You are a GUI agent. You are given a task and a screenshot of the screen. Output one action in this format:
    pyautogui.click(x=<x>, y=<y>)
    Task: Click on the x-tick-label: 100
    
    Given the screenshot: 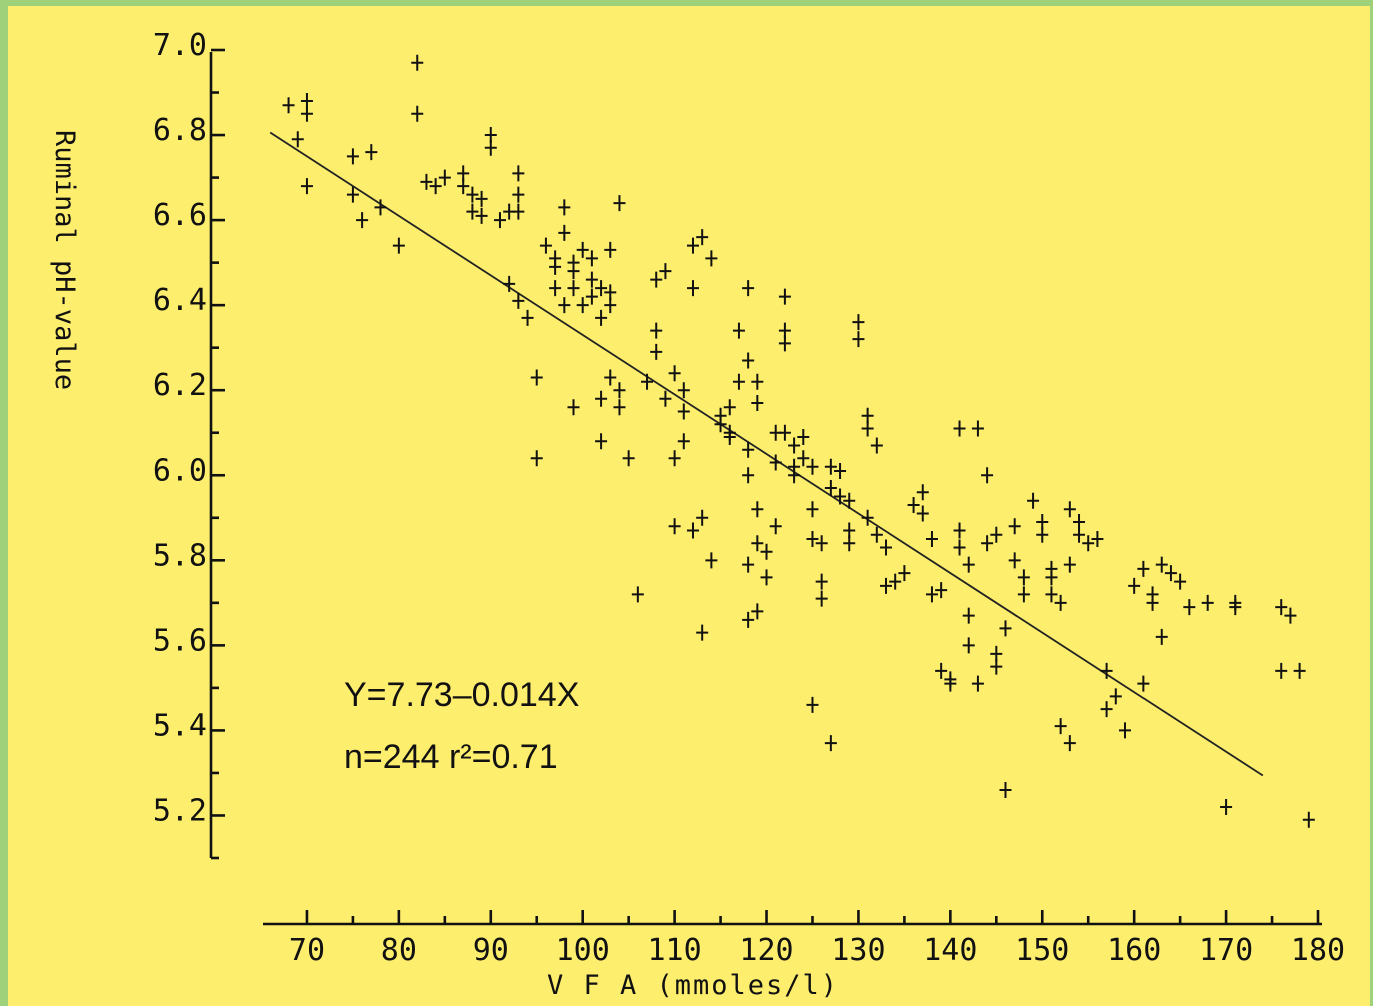 What is the action you would take?
    pyautogui.click(x=583, y=950)
    